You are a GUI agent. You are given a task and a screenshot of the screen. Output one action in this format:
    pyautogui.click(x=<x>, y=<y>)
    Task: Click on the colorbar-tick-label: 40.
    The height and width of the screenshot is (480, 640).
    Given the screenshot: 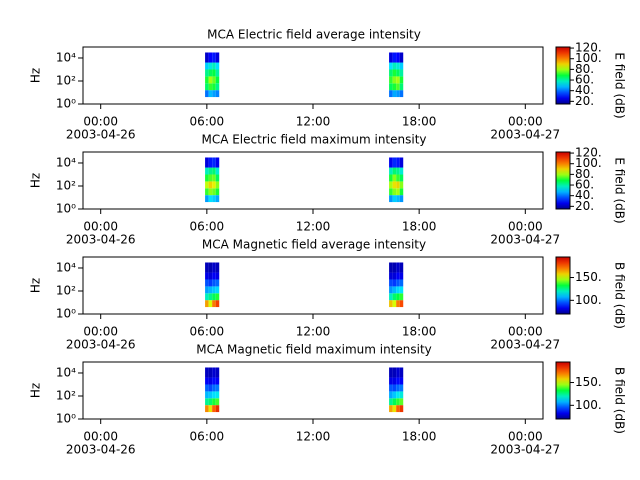 What is the action you would take?
    pyautogui.click(x=584, y=195)
    